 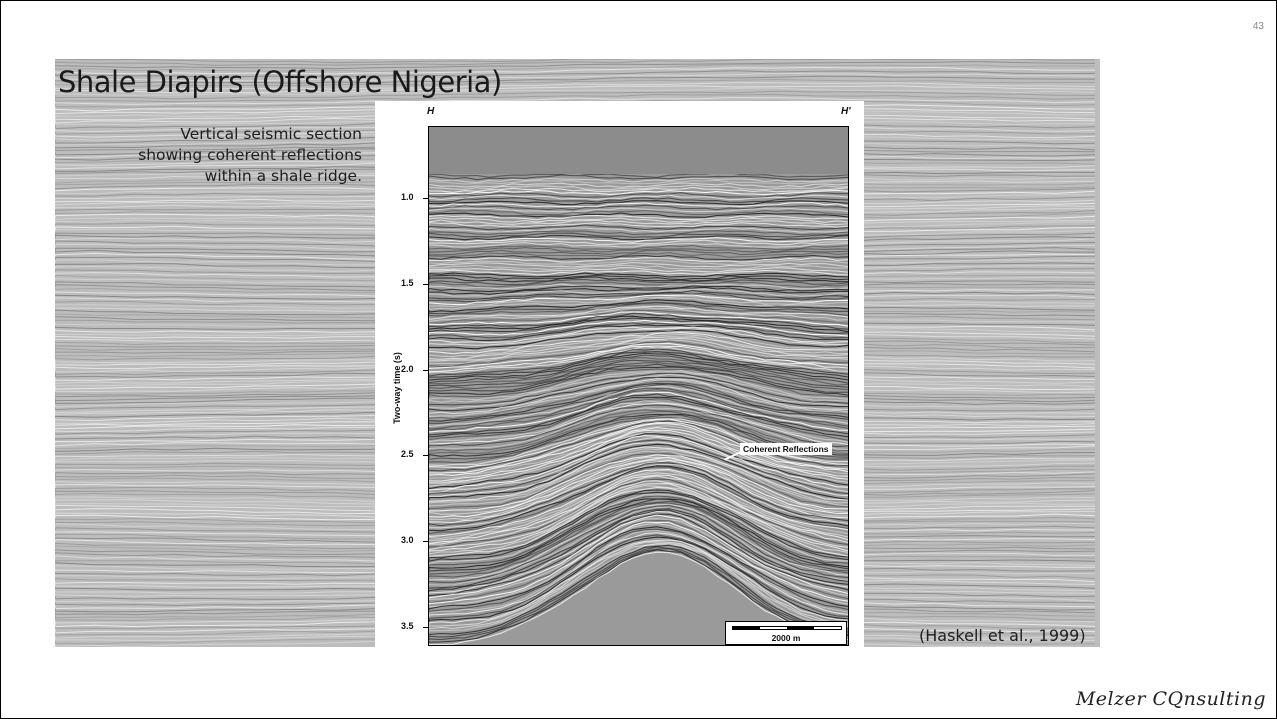 I want to click on annotation-label: Coherent Reflections, so click(x=786, y=449).